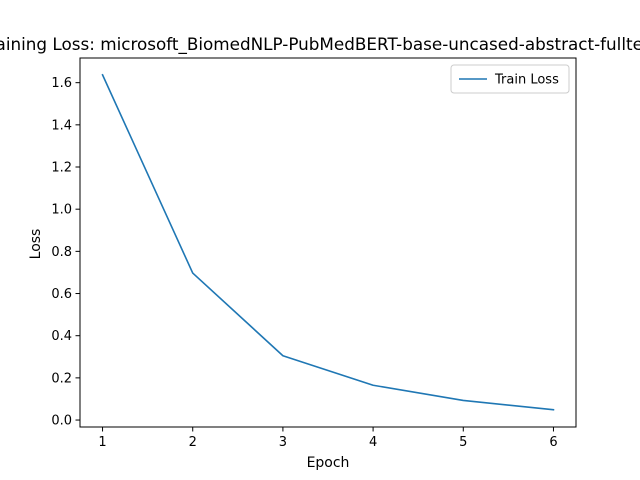 Image resolution: width=640 pixels, height=480 pixels. What do you see at coordinates (283, 442) in the screenshot?
I see `x-tick-label: 3` at bounding box center [283, 442].